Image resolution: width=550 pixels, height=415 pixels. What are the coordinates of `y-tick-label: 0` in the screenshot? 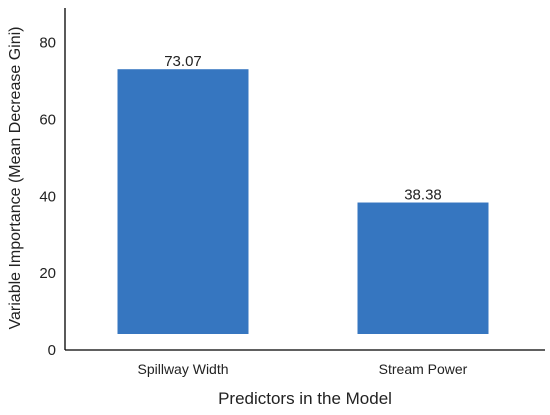 It's located at (52, 350).